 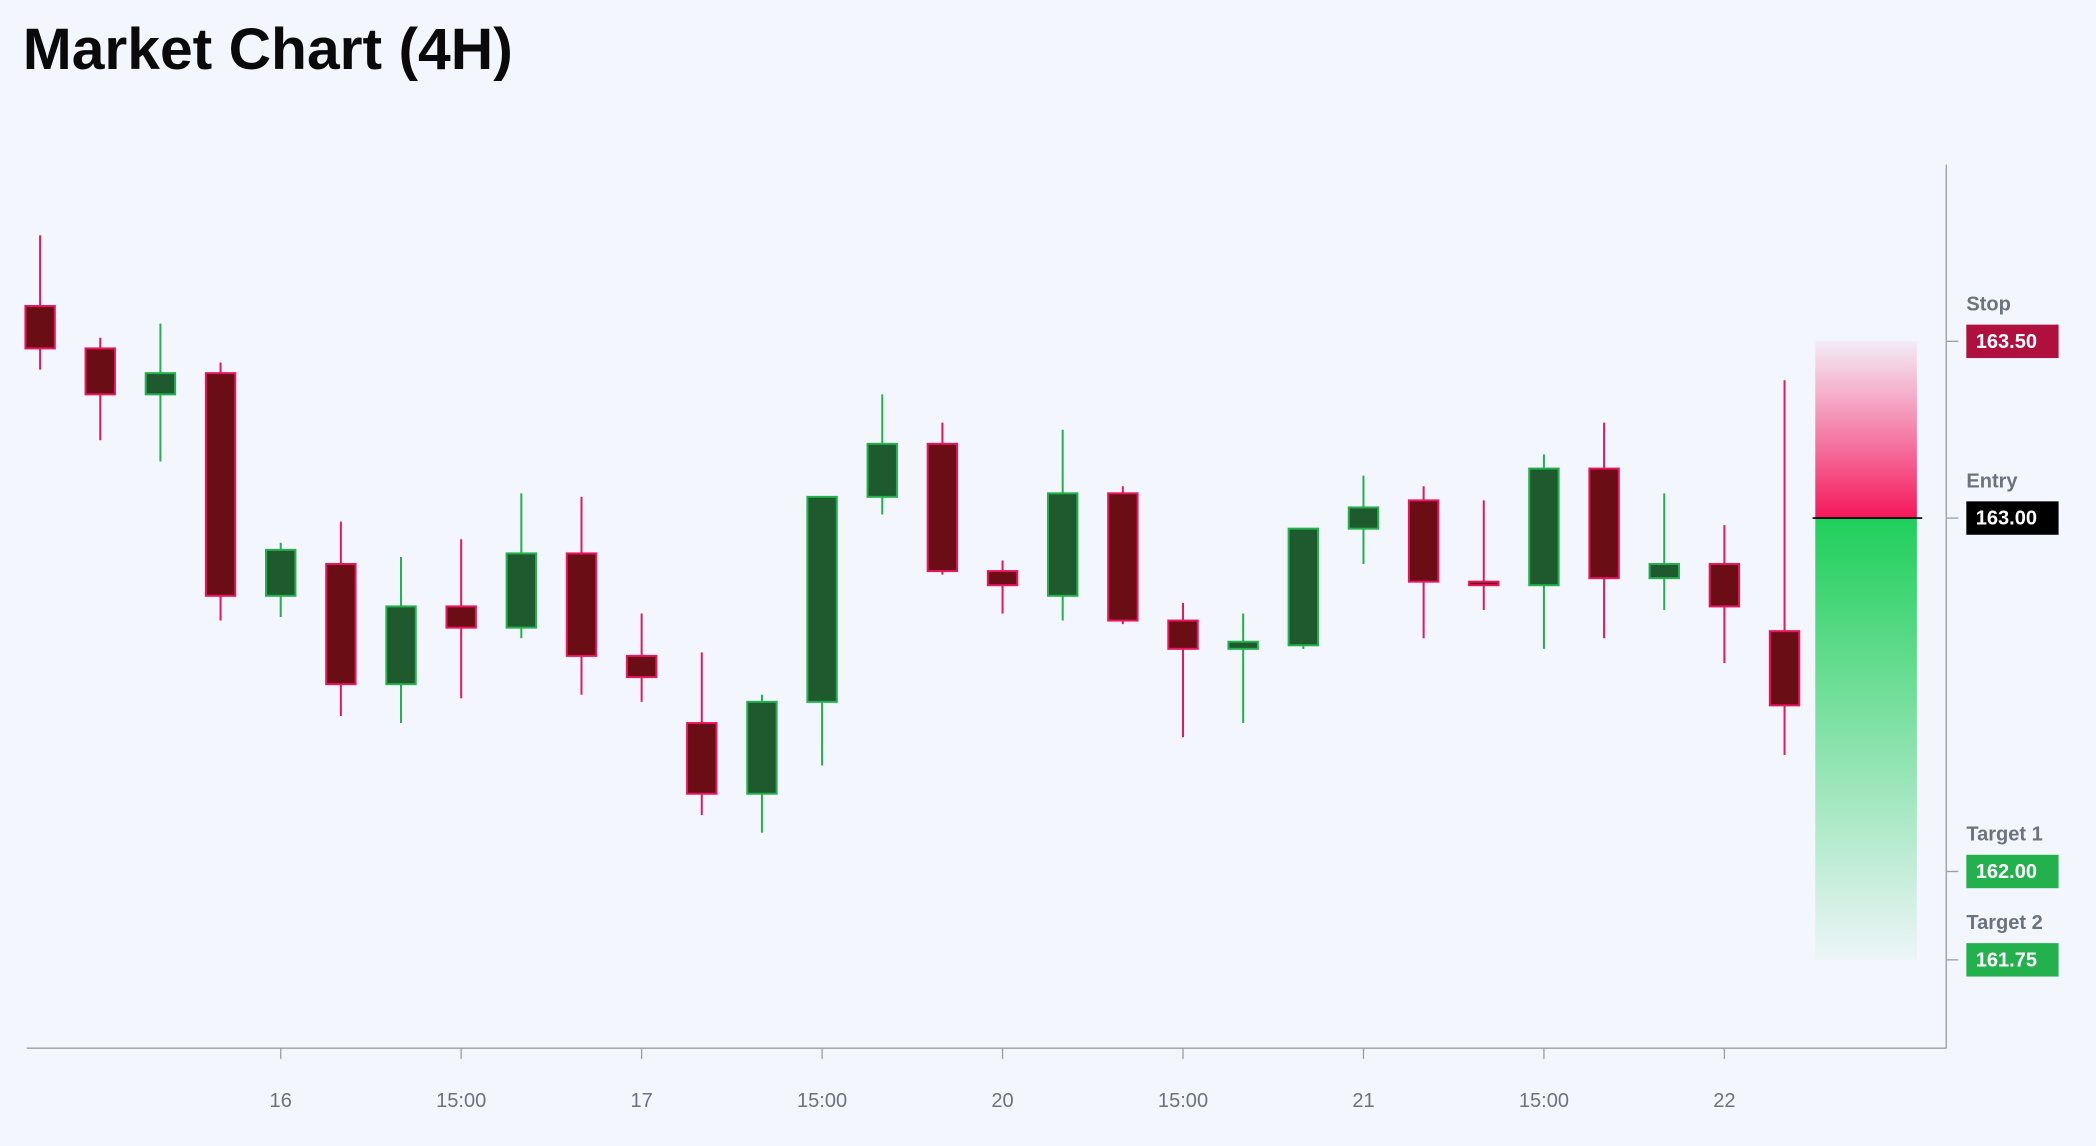 What do you see at coordinates (641, 1101) in the screenshot?
I see `x-tick-label: 17` at bounding box center [641, 1101].